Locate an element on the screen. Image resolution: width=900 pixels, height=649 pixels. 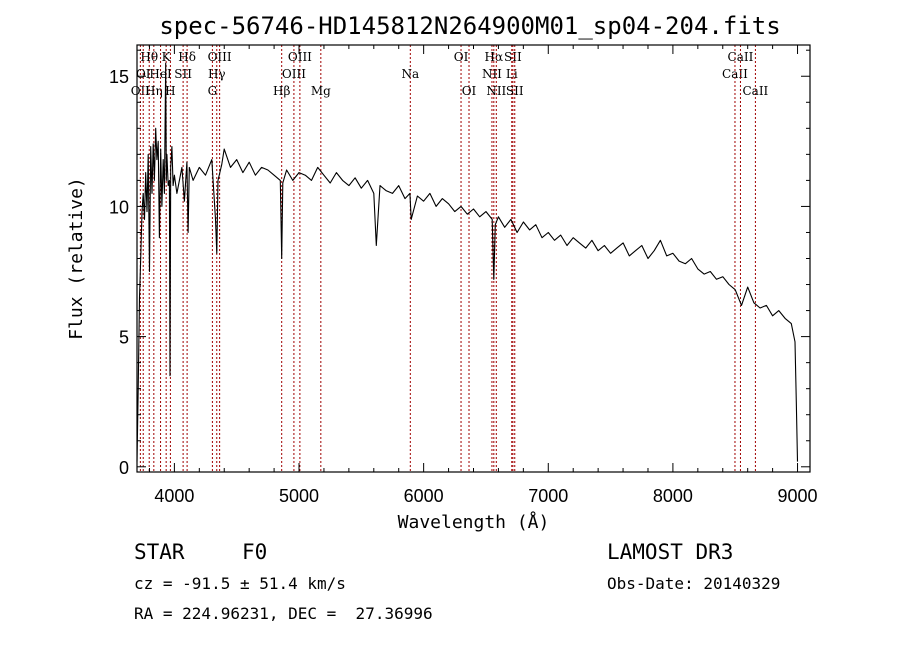
line-marker-label-4: HeI is located at coordinates (160, 74).